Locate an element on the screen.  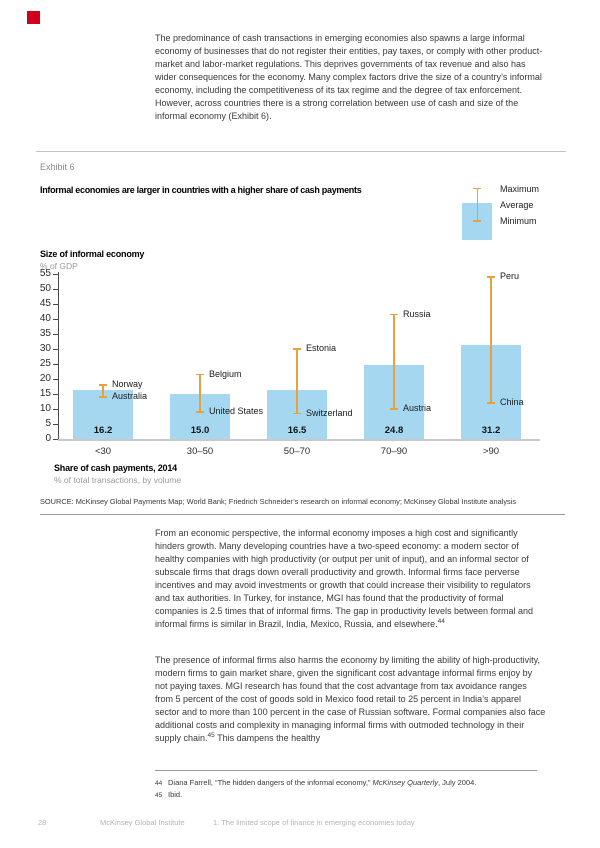
x-axis-line is located at coordinates (299, 440).